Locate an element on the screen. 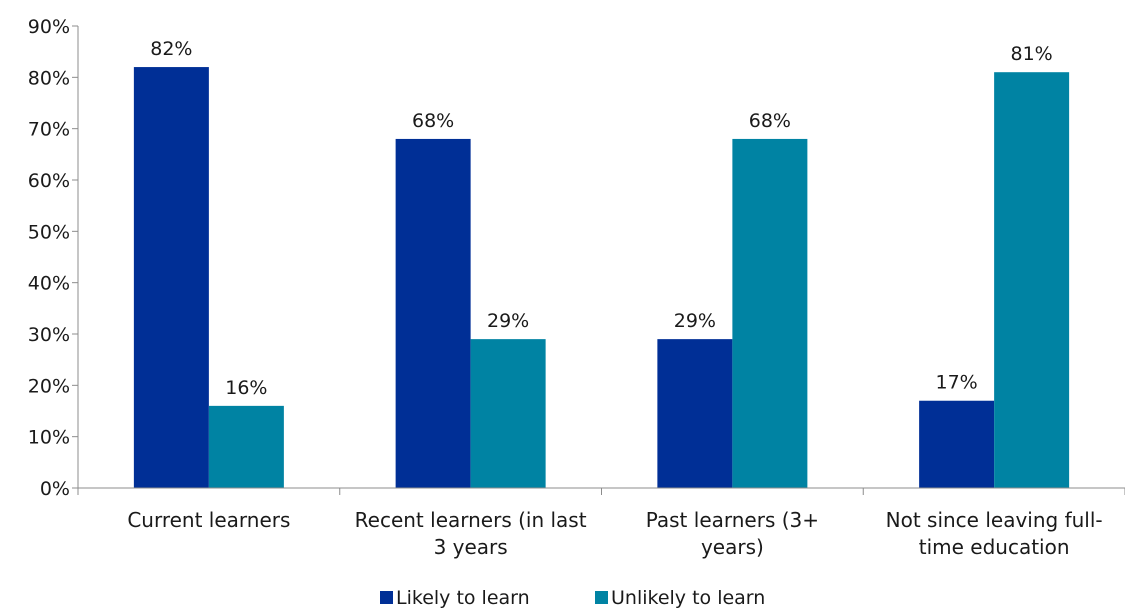 The image size is (1125, 612). y-tick-label: 60% is located at coordinates (49, 181).